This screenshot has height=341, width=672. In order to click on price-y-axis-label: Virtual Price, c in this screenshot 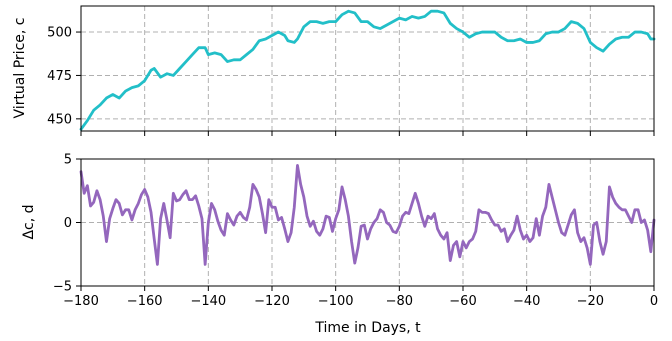, I will do `click(20, 68)`.